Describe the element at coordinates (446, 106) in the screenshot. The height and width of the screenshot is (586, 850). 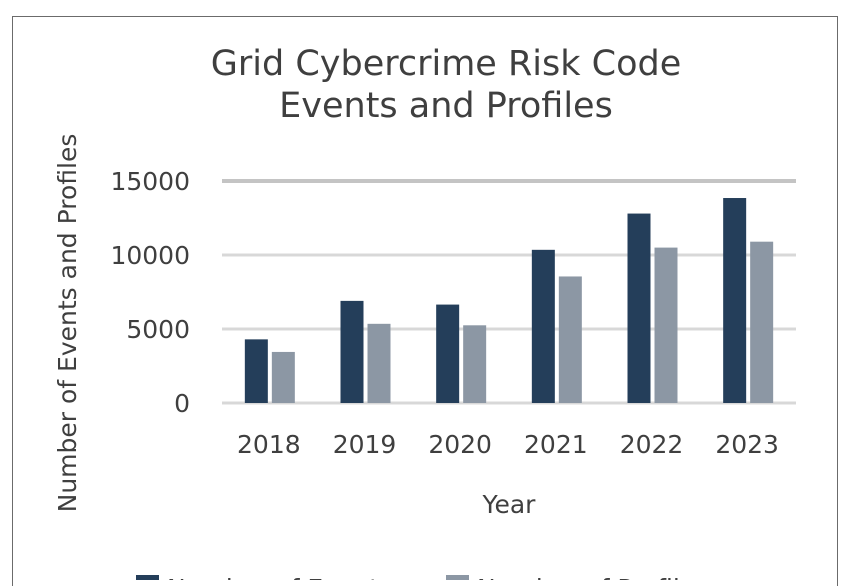
I see `chart-title-line-2: Events and Profiles` at that location.